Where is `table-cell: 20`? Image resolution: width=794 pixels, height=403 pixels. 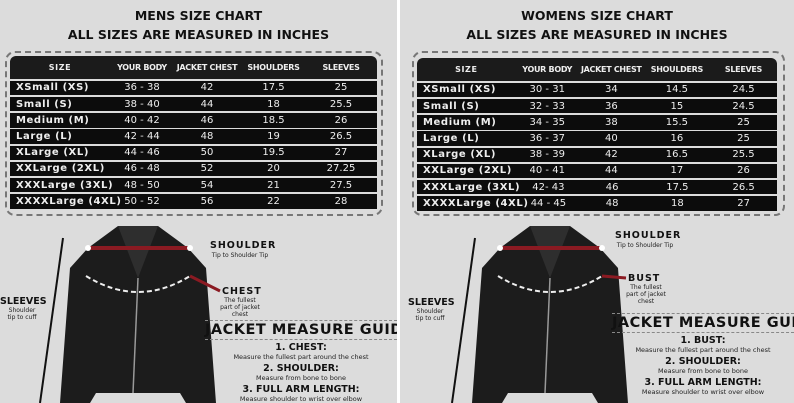
table-cell: 20 is located at coordinates (273, 169).